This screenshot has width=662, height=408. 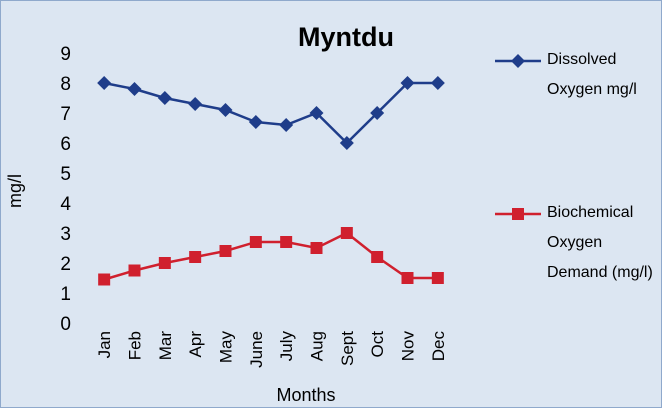 I want to click on x-tick-label: Apr, so click(x=195, y=344).